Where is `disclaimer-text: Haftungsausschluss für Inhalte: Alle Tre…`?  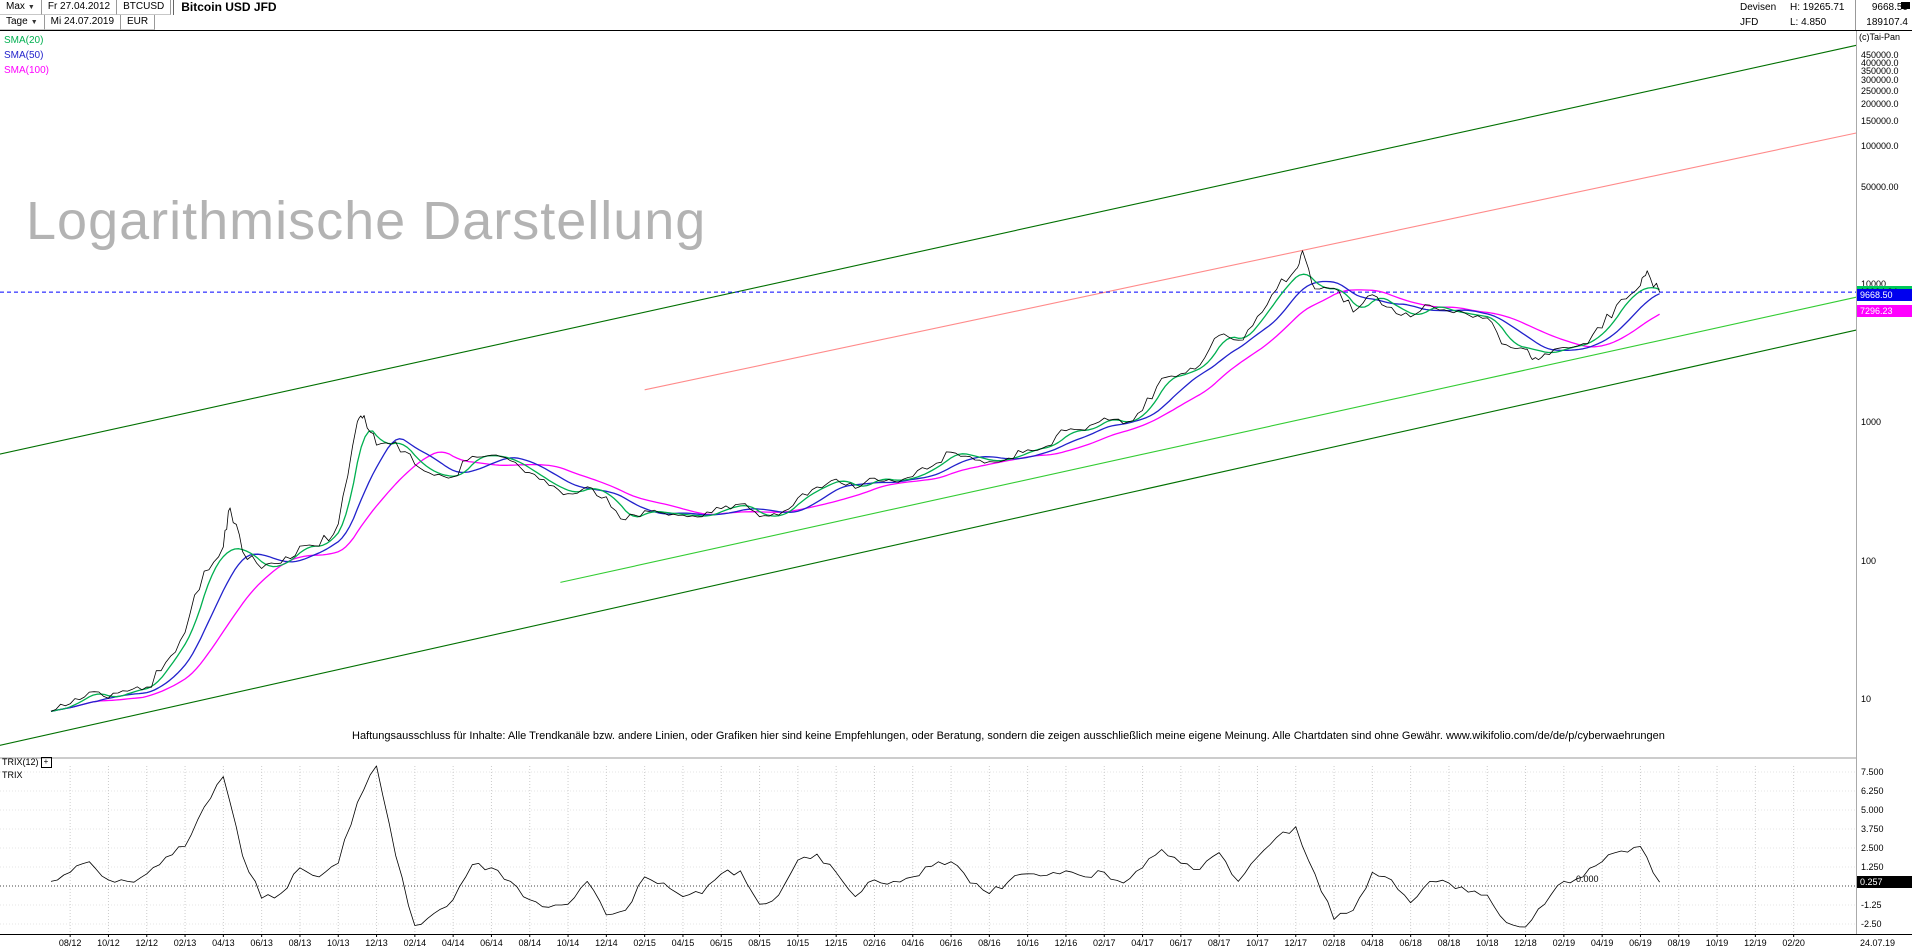 disclaimer-text: Haftungsausschluss für Inhalte: Alle Tre… is located at coordinates (1008, 736).